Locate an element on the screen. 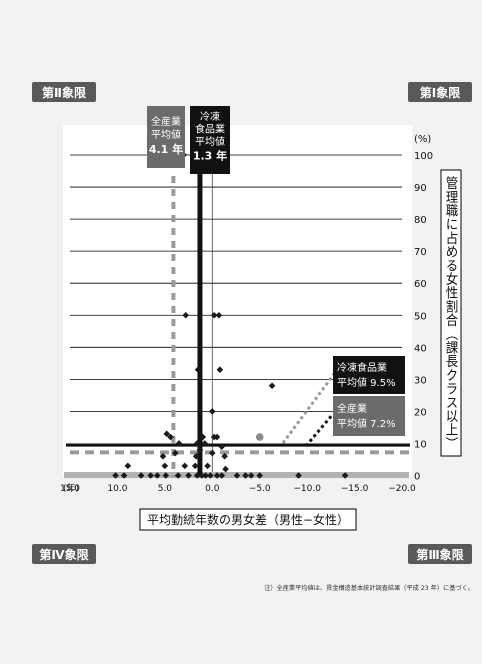 The image size is (482, 664). quadrant-4-label-box is located at coordinates (64, 554).